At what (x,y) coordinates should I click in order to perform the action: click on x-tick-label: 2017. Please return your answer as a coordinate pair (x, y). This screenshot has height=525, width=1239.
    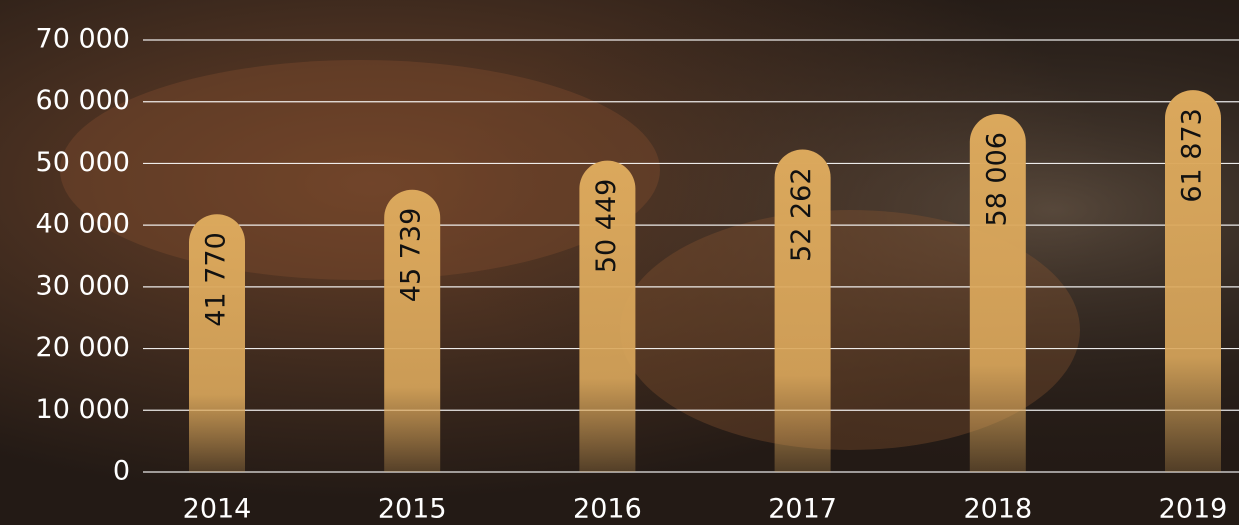
    Looking at the image, I should click on (802, 509).